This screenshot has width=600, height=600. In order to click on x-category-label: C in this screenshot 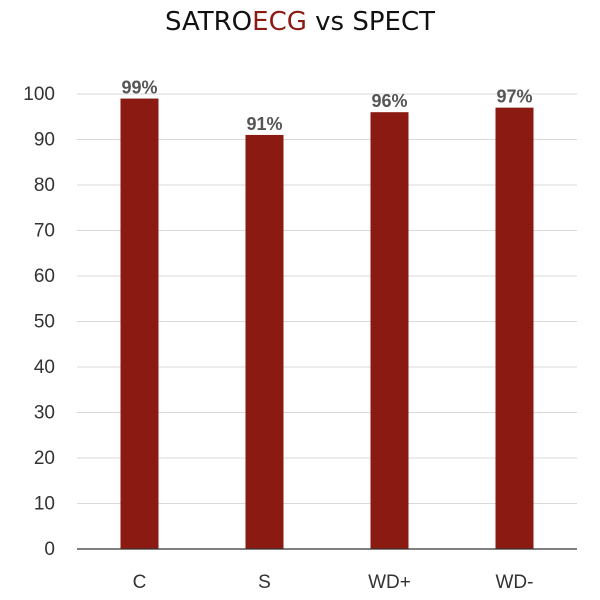, I will do `click(140, 582)`.